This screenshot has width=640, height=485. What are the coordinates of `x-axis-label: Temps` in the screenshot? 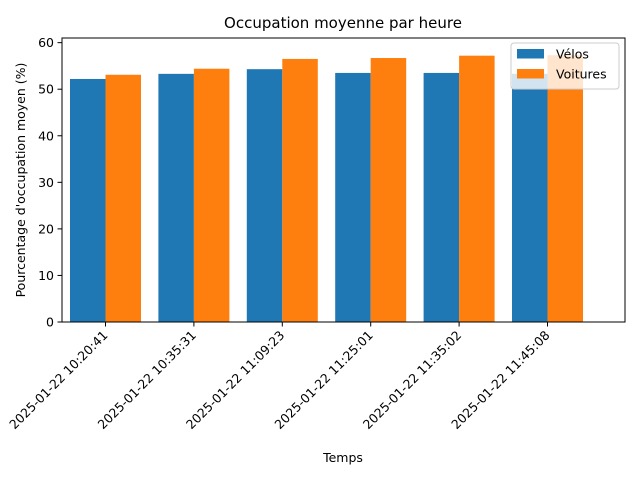 It's located at (342, 457).